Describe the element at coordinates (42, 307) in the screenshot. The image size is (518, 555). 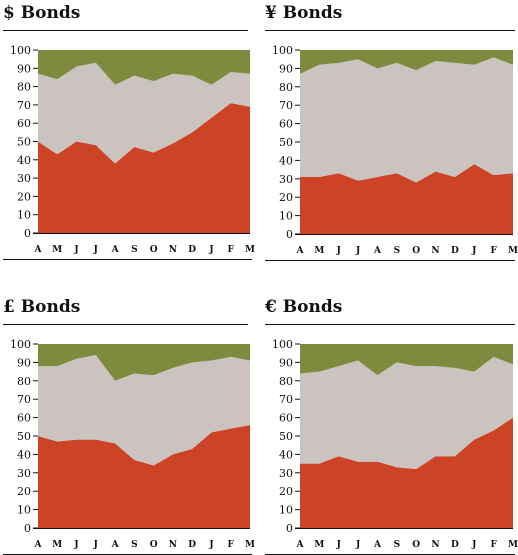
I see `chart-title: £ Bonds` at that location.